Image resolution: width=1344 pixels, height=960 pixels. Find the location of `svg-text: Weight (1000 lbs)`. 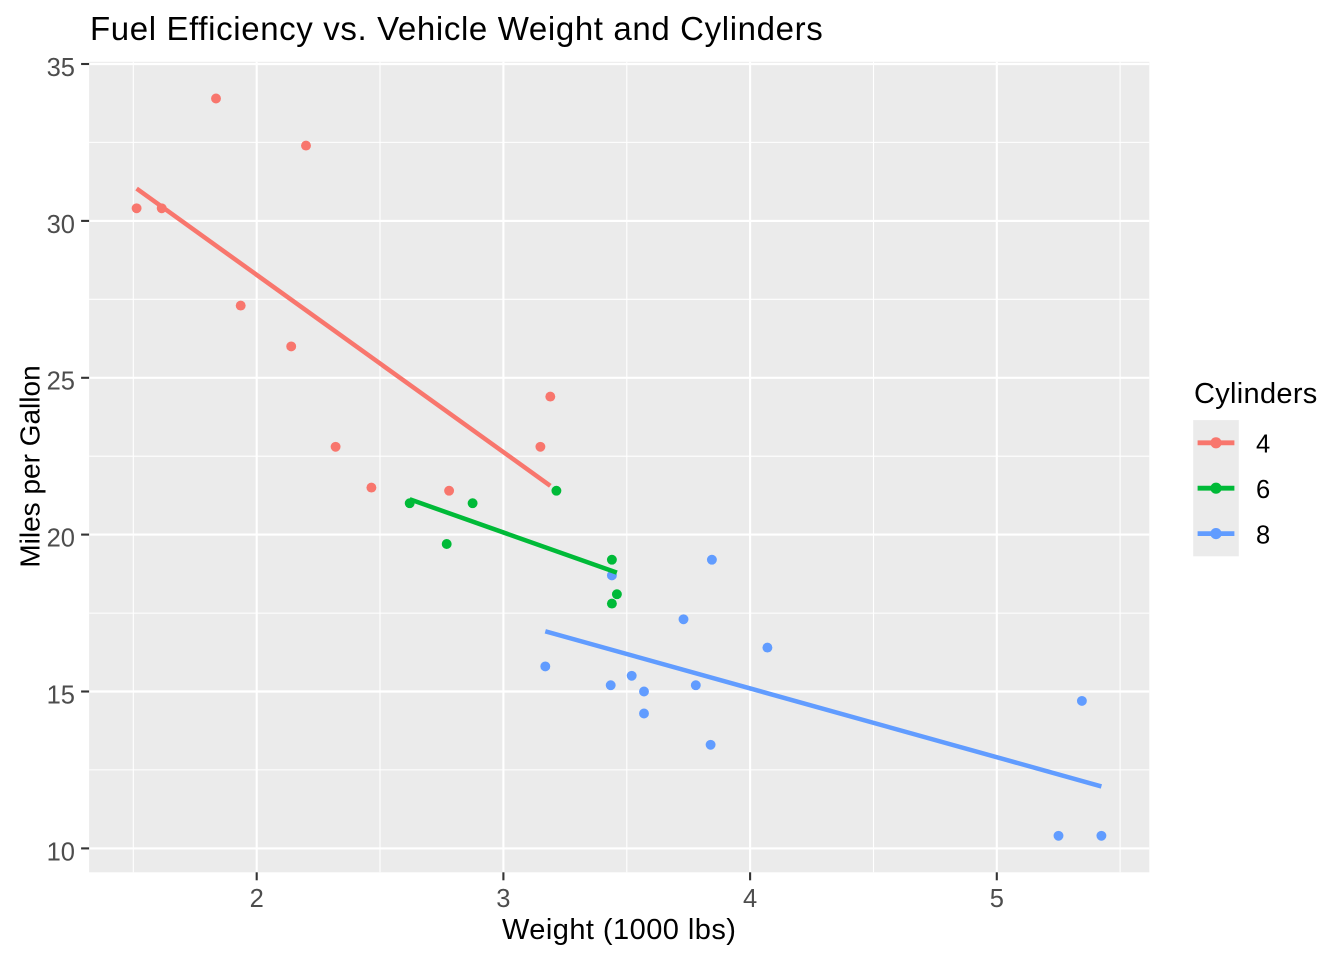

svg-text: Weight (1000 lbs) is located at coordinates (619, 930).